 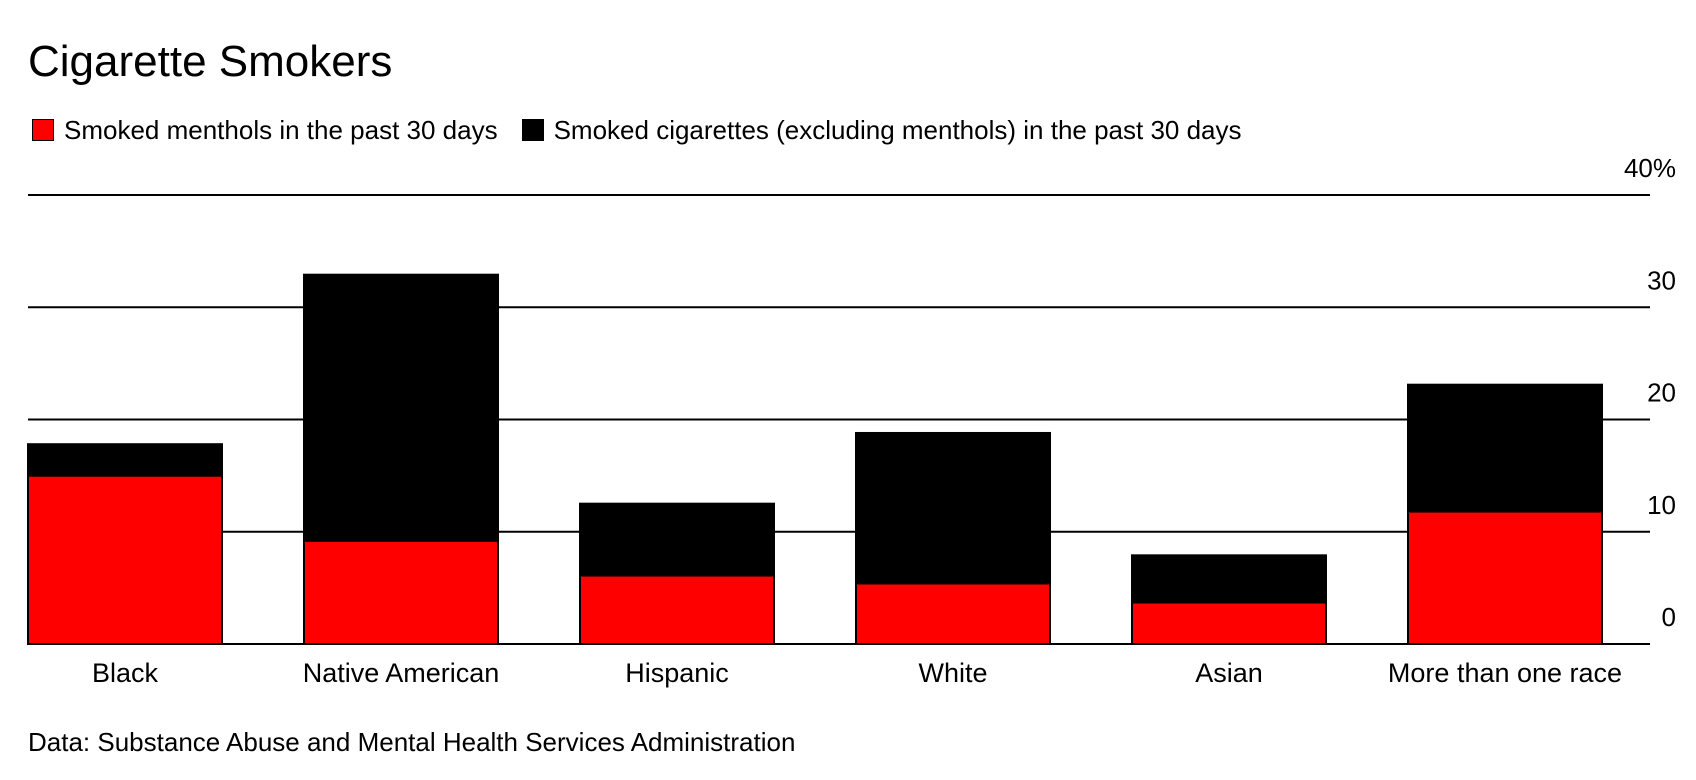 I want to click on y-tick-label-40: 40%, so click(x=1650, y=168).